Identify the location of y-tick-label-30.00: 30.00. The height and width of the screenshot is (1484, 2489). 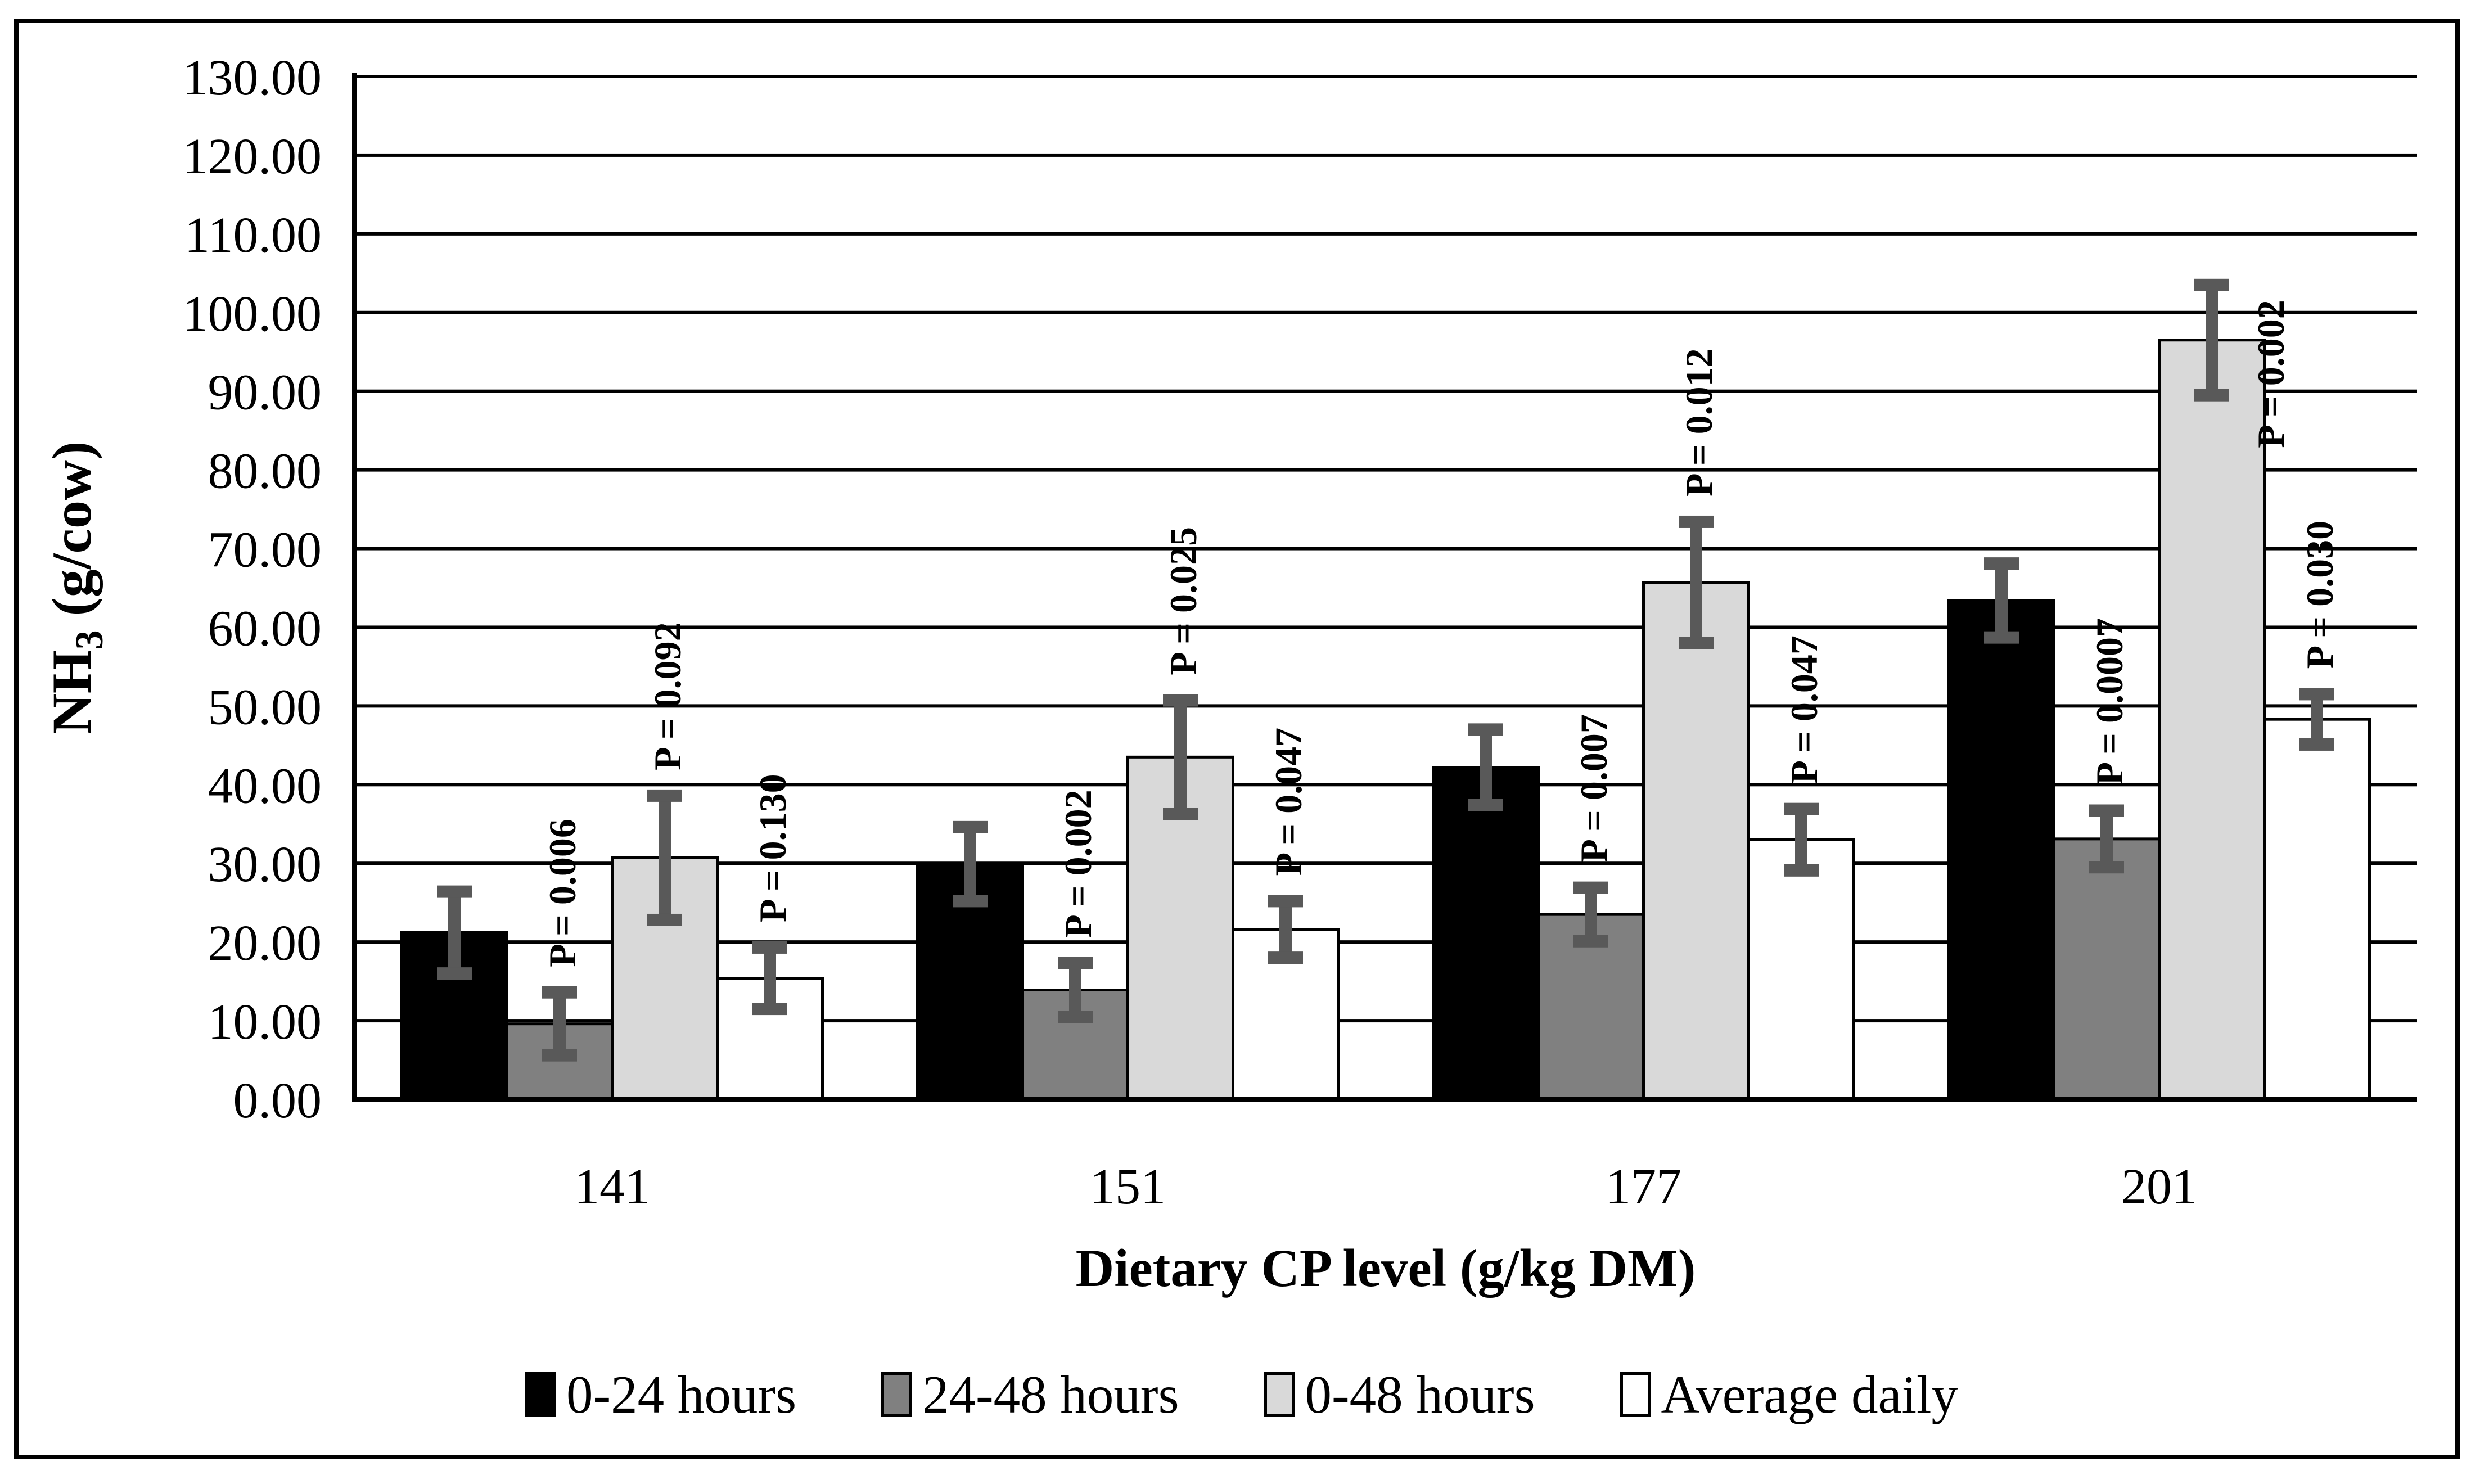
(265, 864).